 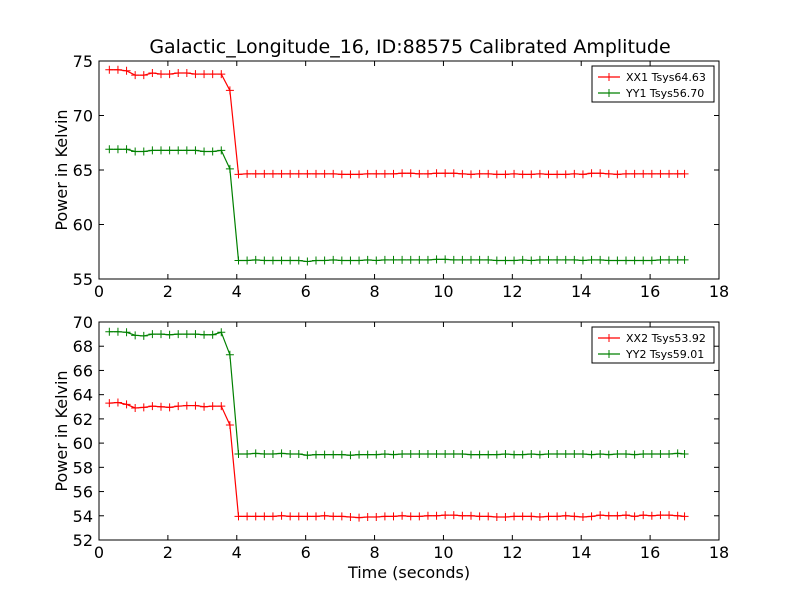 What do you see at coordinates (609, 93) in the screenshot?
I see `legend-marker` at bounding box center [609, 93].